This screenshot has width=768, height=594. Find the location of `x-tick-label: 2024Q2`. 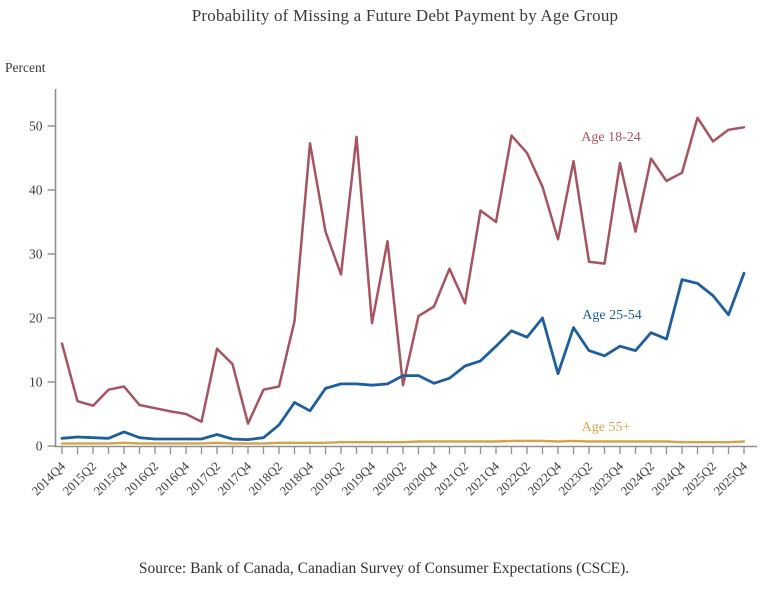

x-tick-label: 2024Q2 is located at coordinates (637, 478).